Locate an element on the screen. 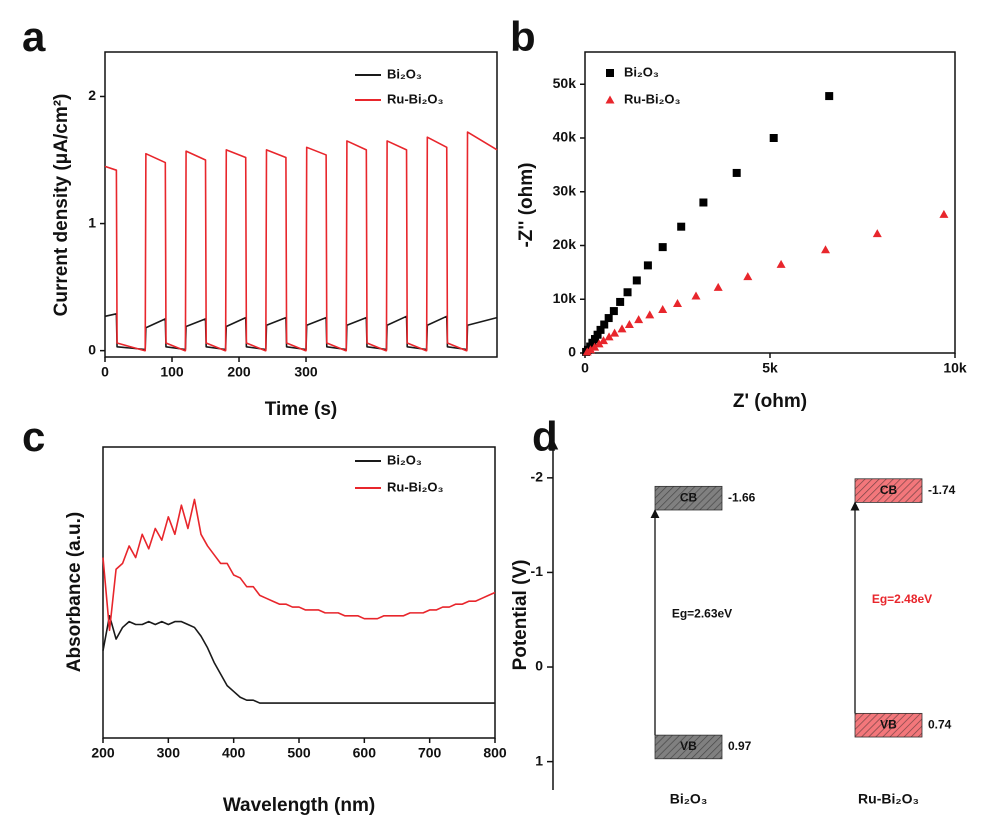  y-tick-label: 50k is located at coordinates (565, 83).